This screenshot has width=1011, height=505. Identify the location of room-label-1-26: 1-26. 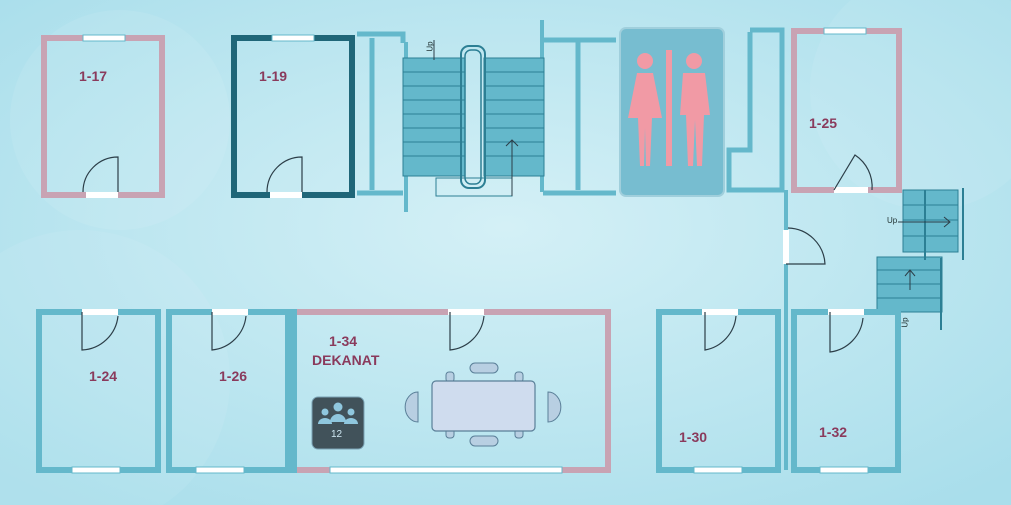
(233, 376).